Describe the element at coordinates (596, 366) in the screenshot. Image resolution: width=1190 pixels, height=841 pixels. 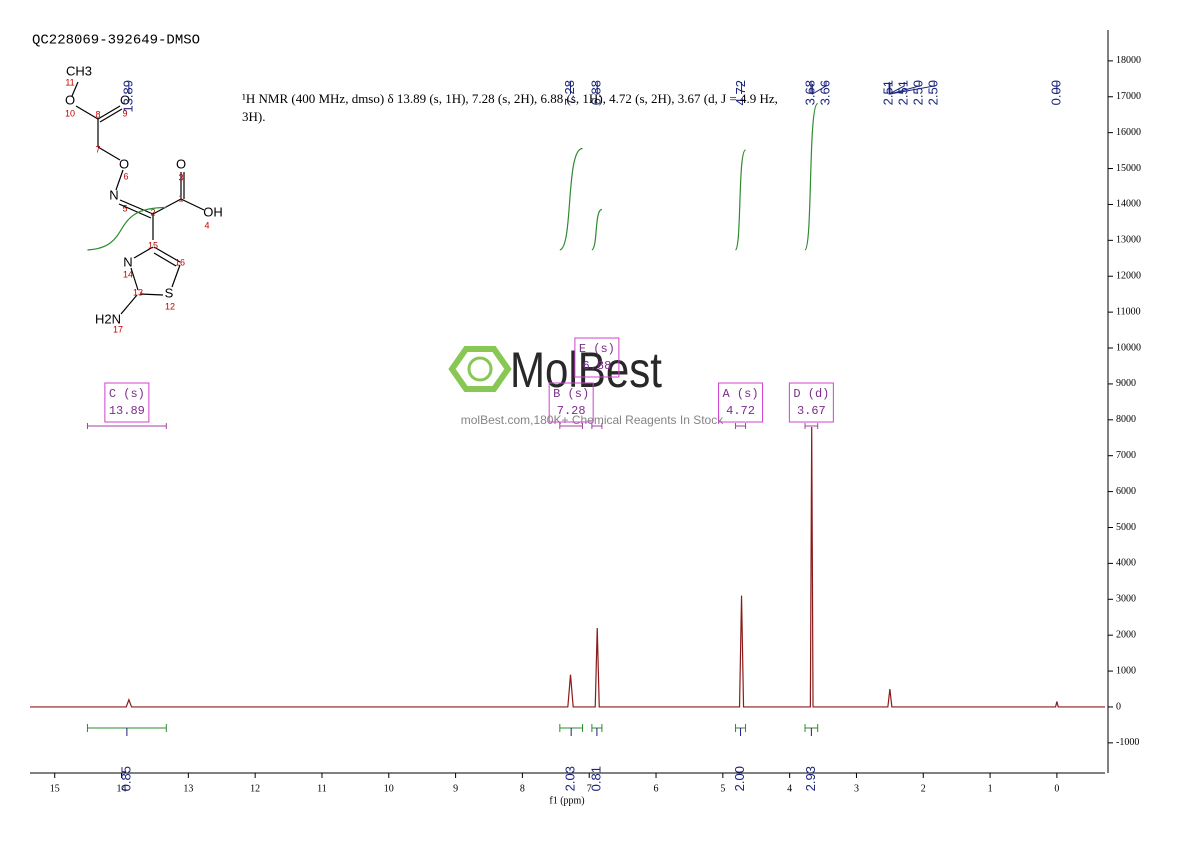
I see `multiplet-shift: 6.88` at that location.